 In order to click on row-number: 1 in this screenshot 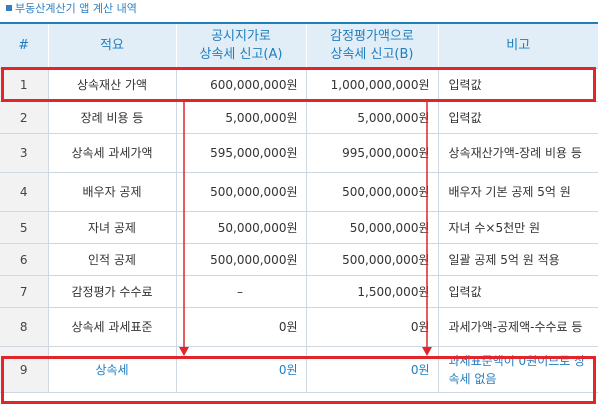, I will do `click(24, 85)`.